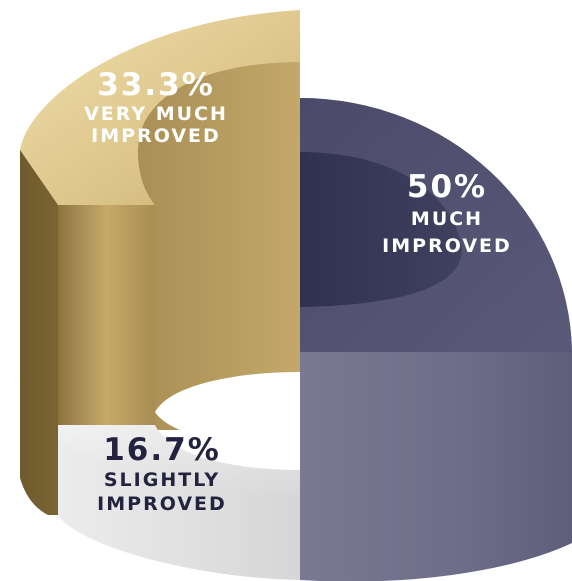 The image size is (572, 581). What do you see at coordinates (106, 315) in the screenshot?
I see `slice-very-much-improved-cut-face` at bounding box center [106, 315].